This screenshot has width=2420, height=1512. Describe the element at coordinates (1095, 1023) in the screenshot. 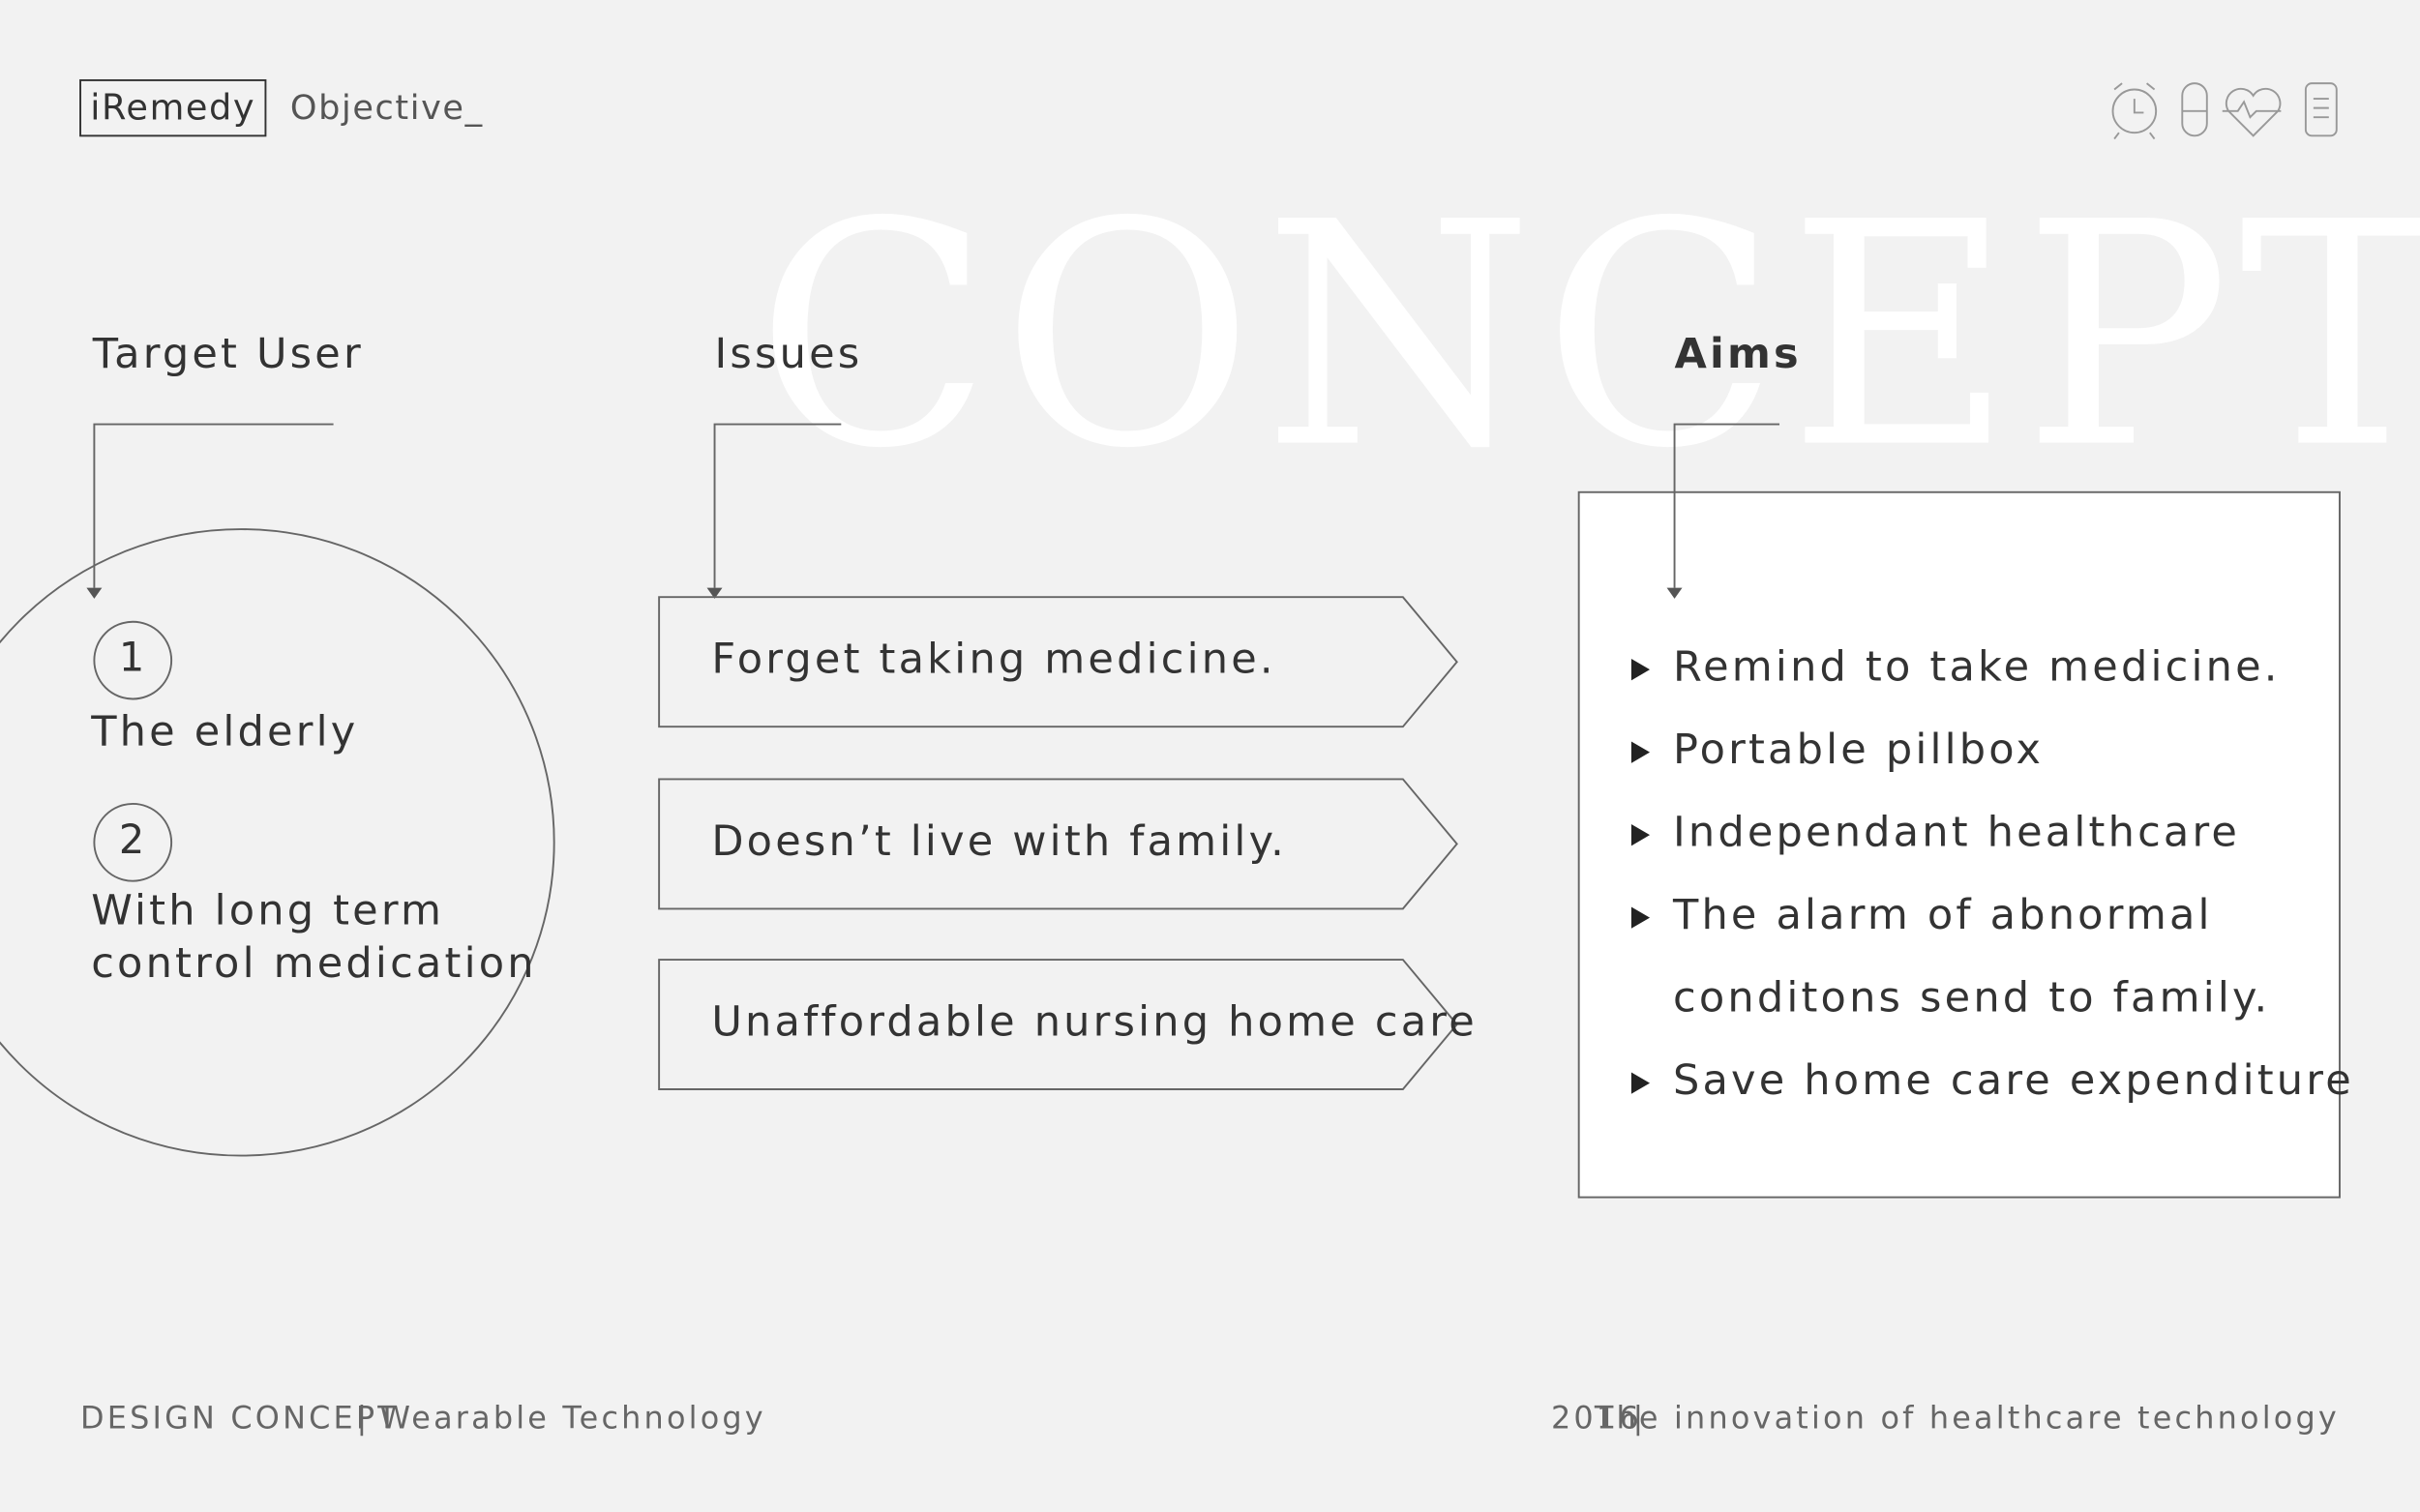

I see `issue: Unaffordable nursing home care` at that location.